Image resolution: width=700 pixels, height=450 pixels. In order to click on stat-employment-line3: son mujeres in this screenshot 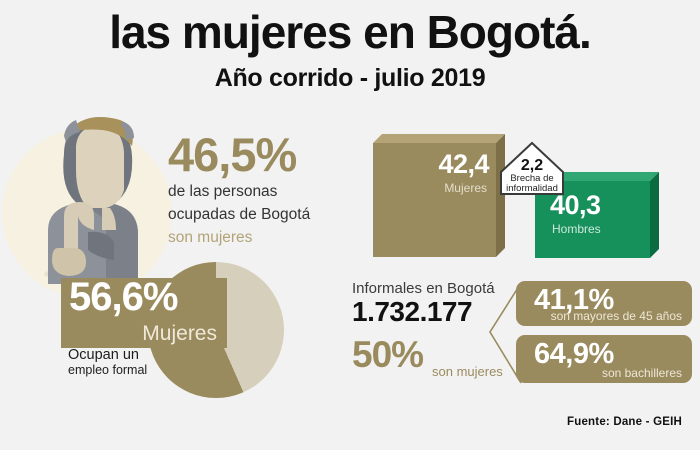, I will do `click(210, 237)`.